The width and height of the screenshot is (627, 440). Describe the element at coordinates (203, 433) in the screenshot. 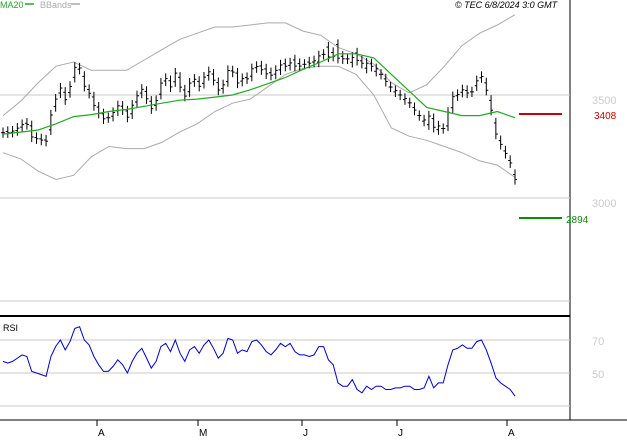

I see `x-tick-label: M` at that location.